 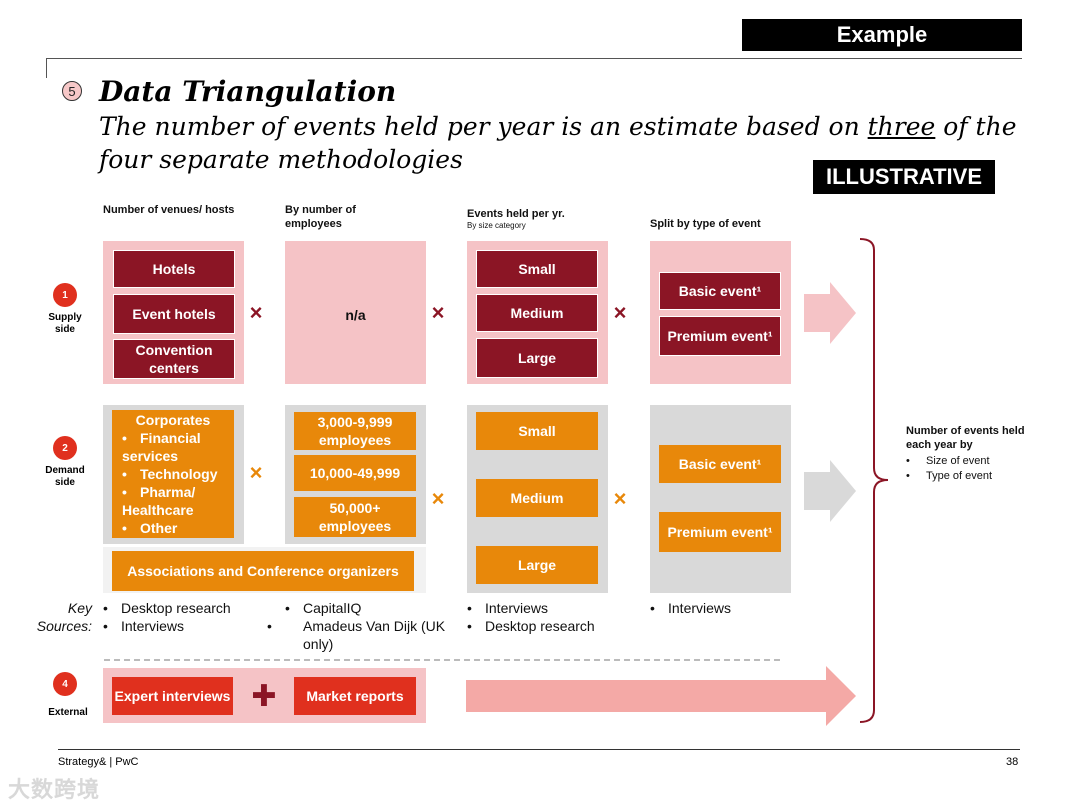 What do you see at coordinates (355, 315) in the screenshot?
I see `supply-employees-na: n/a` at bounding box center [355, 315].